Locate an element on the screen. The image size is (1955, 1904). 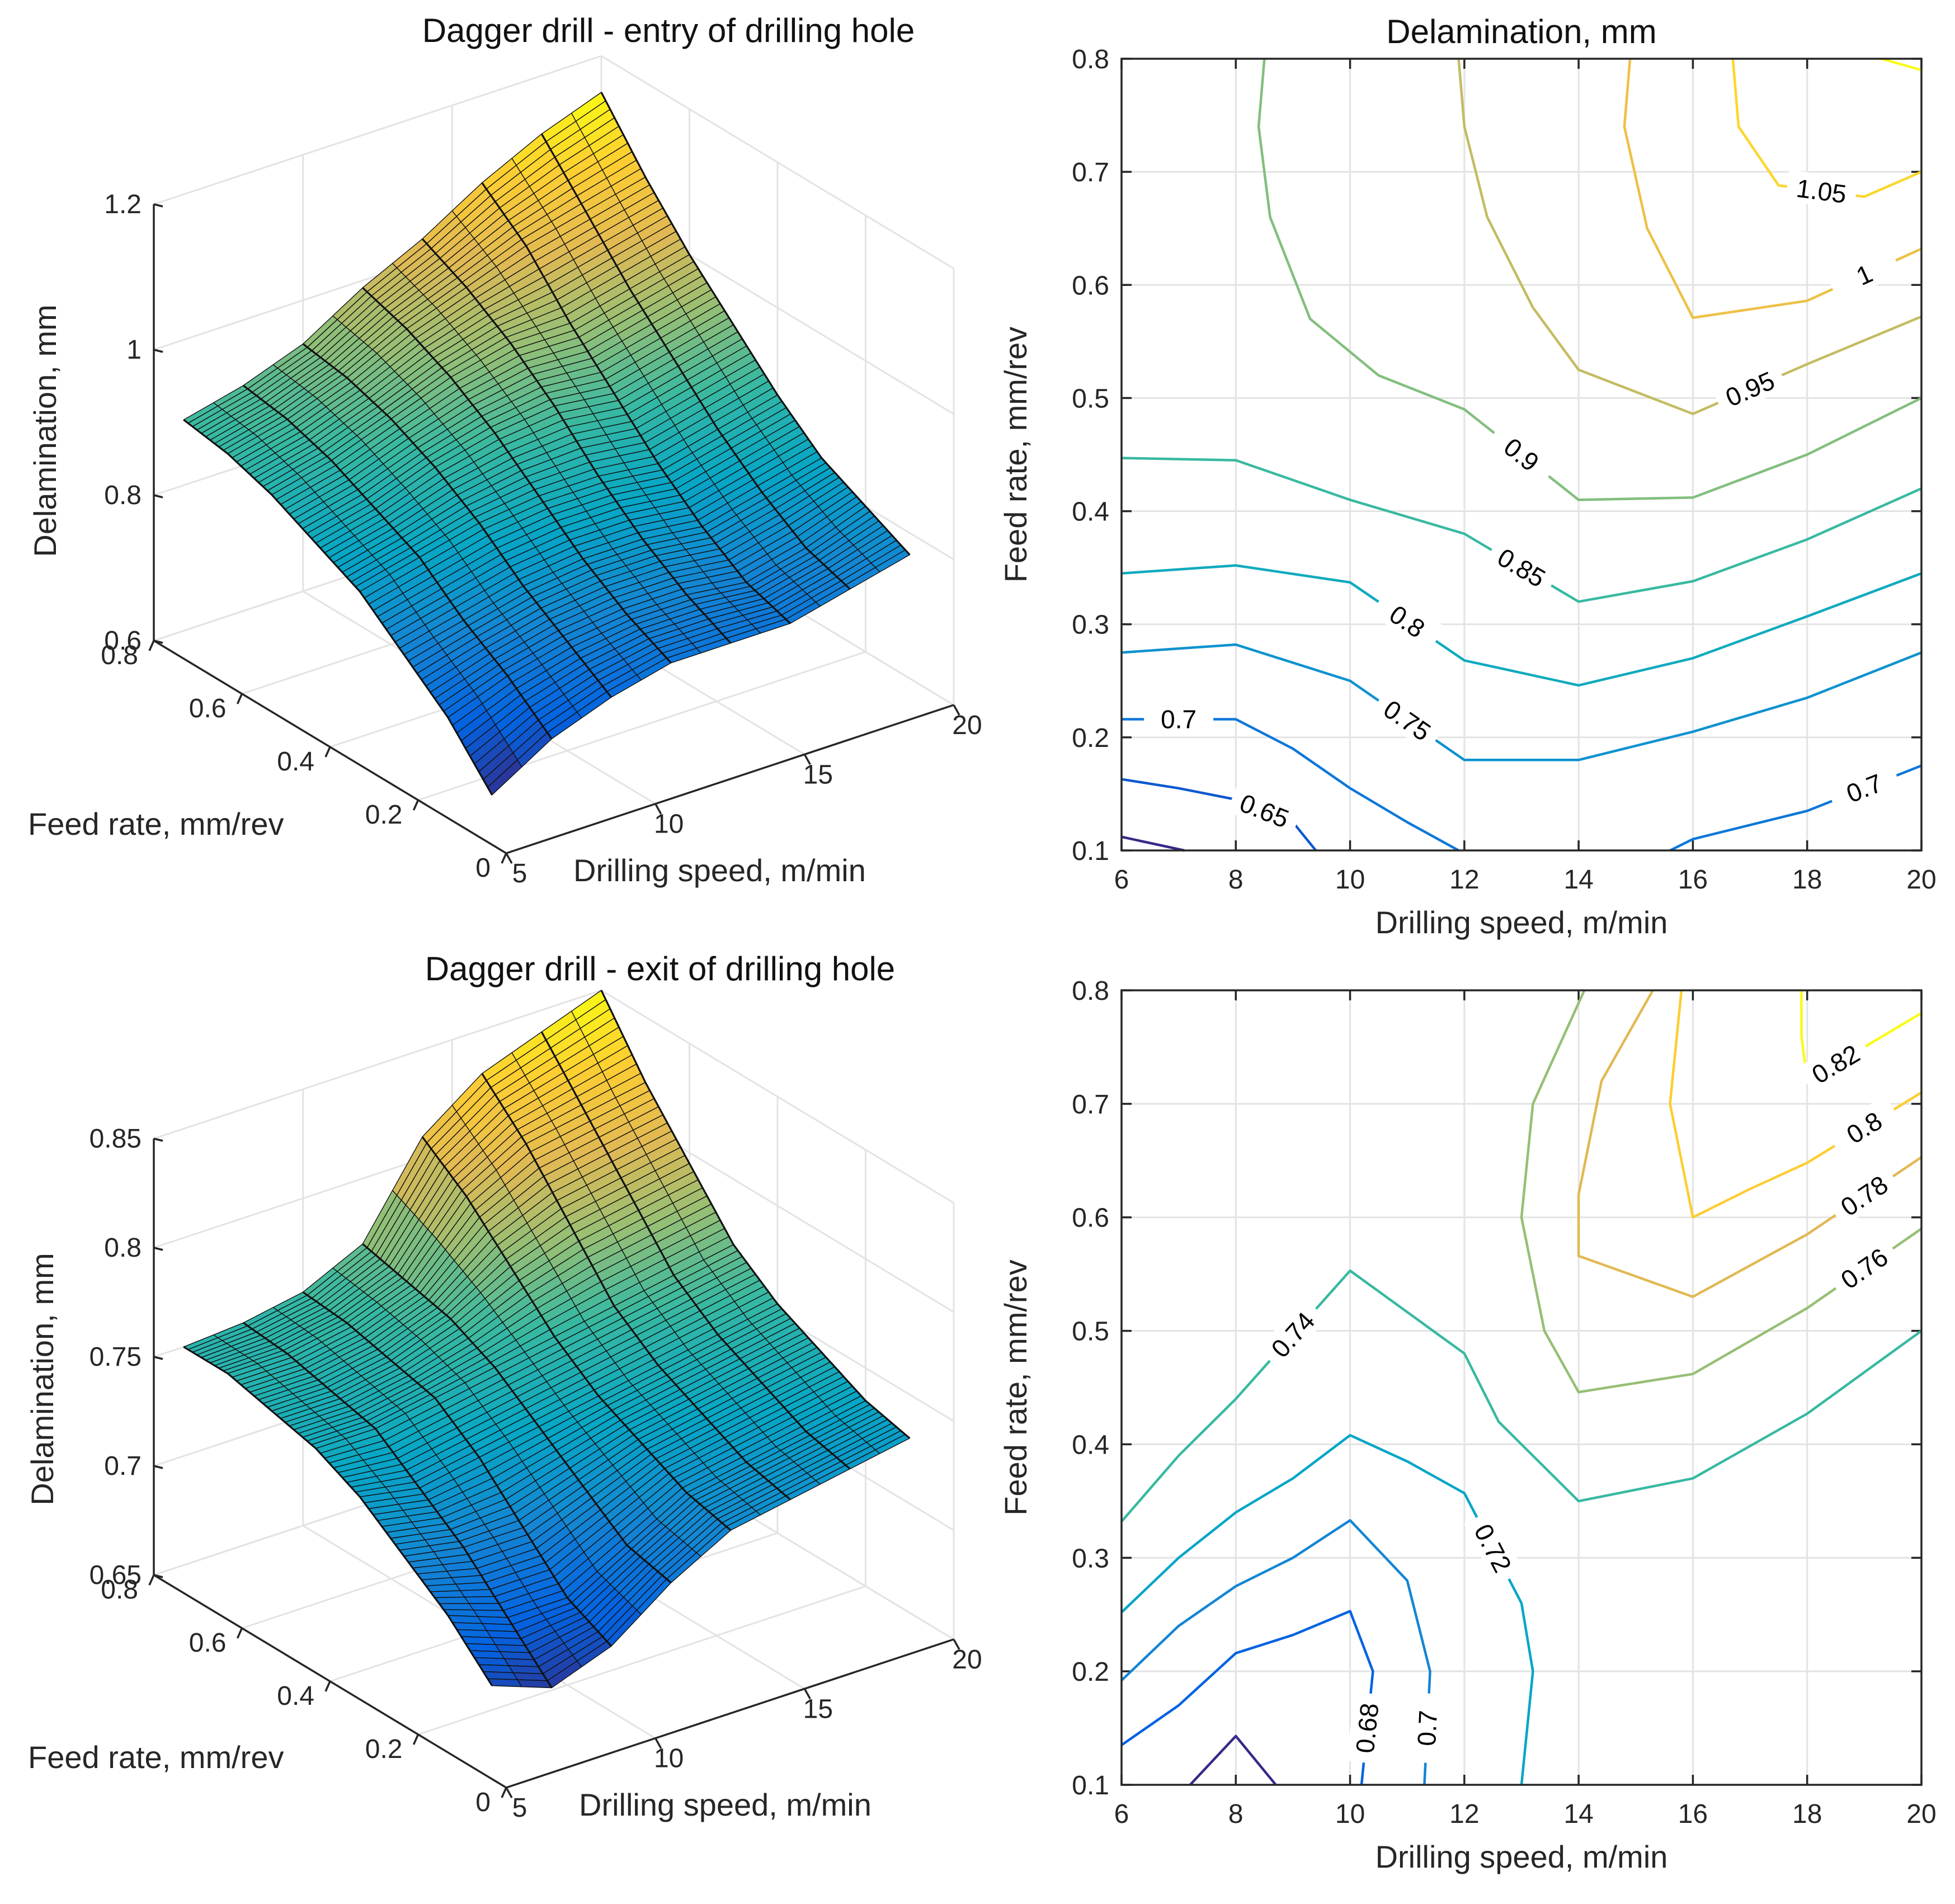
x-tick-label: 8 is located at coordinates (1236, 1814).